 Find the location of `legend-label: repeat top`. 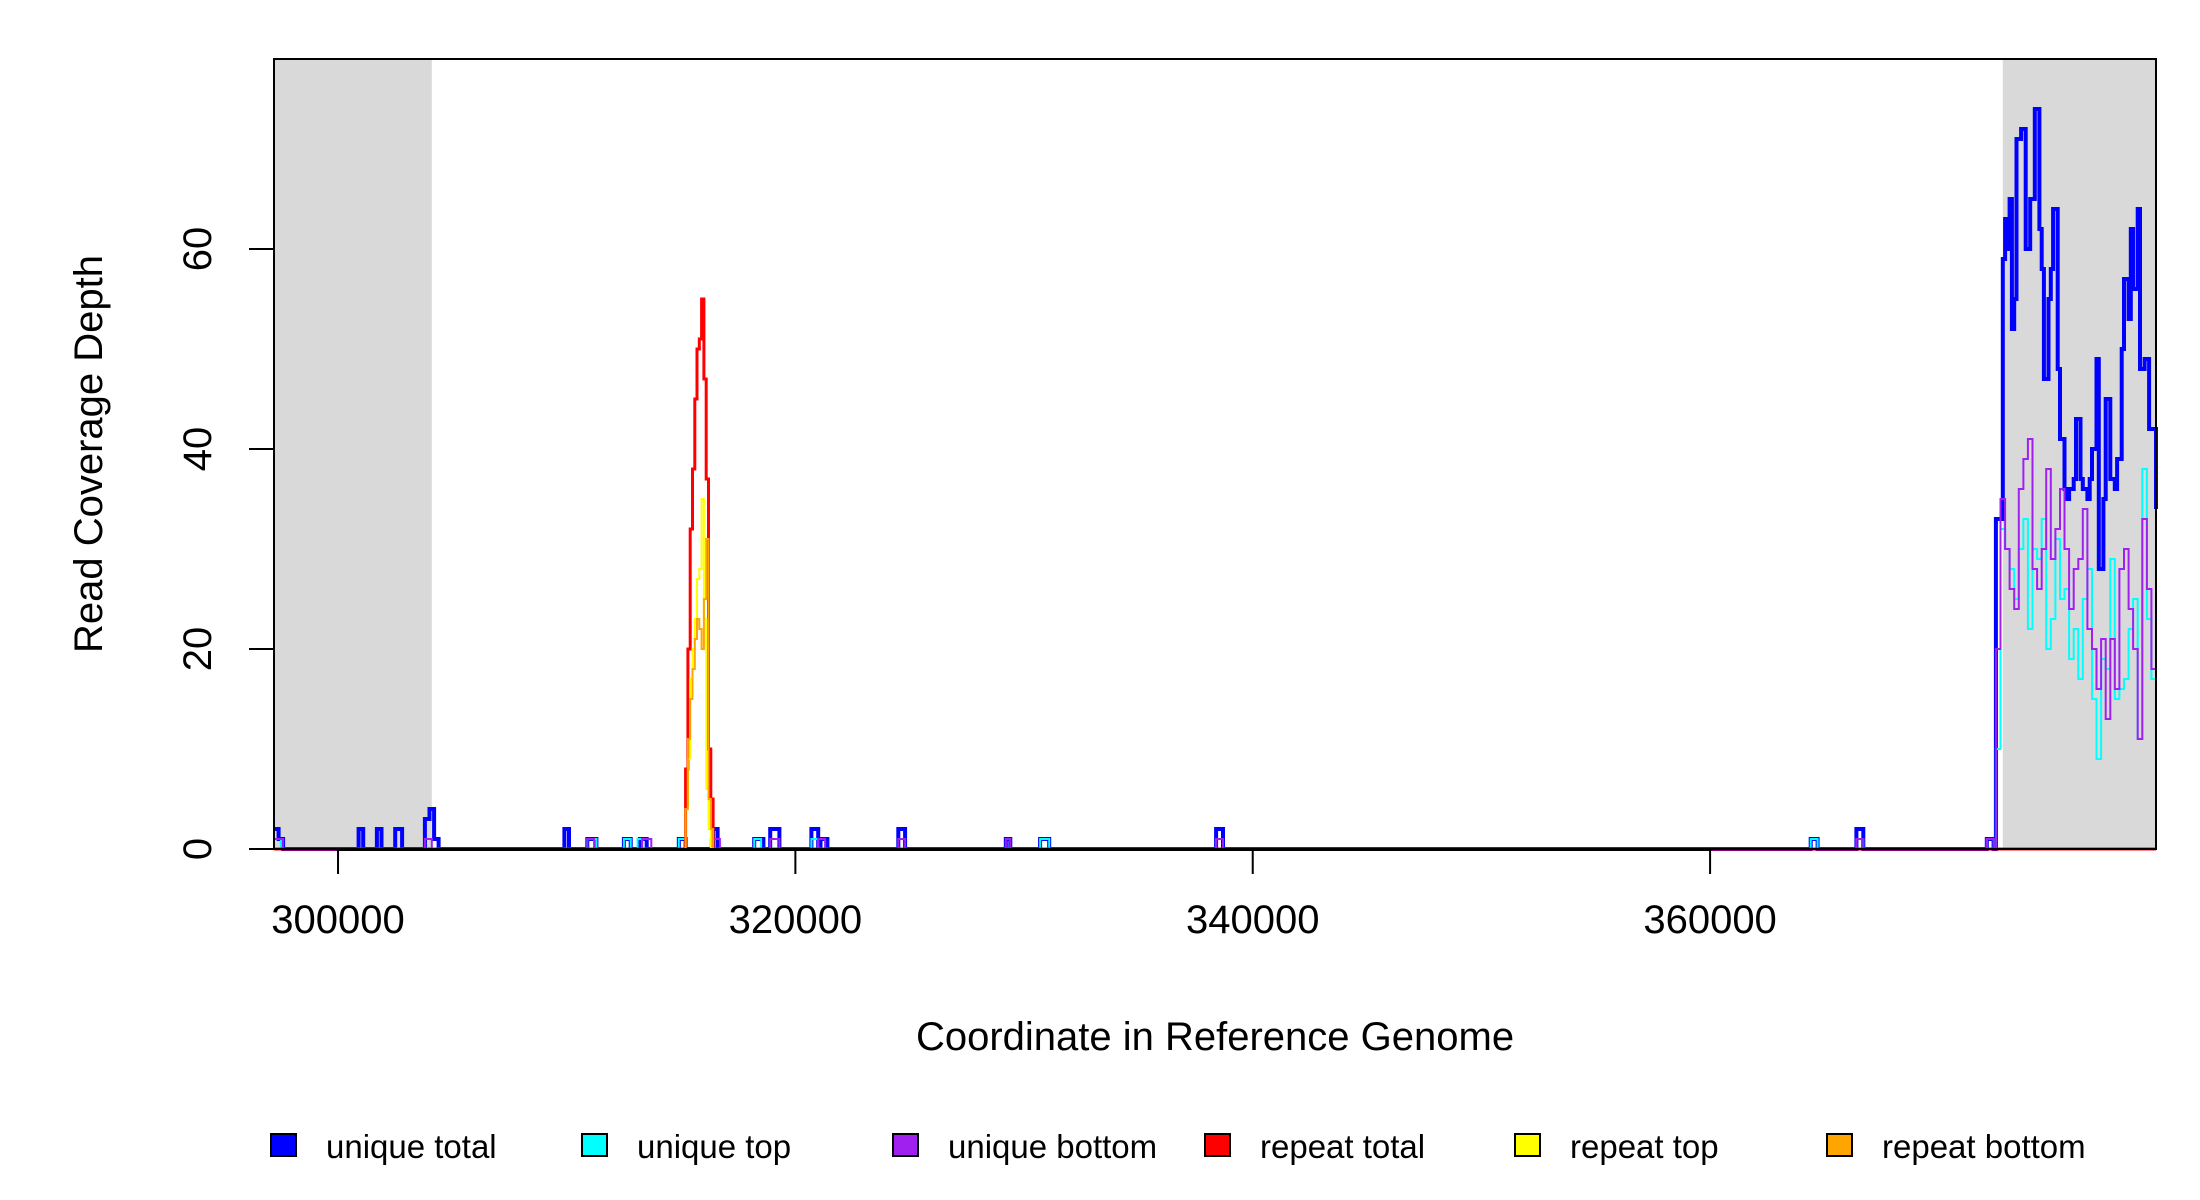

legend-label: repeat top is located at coordinates (1644, 1146).